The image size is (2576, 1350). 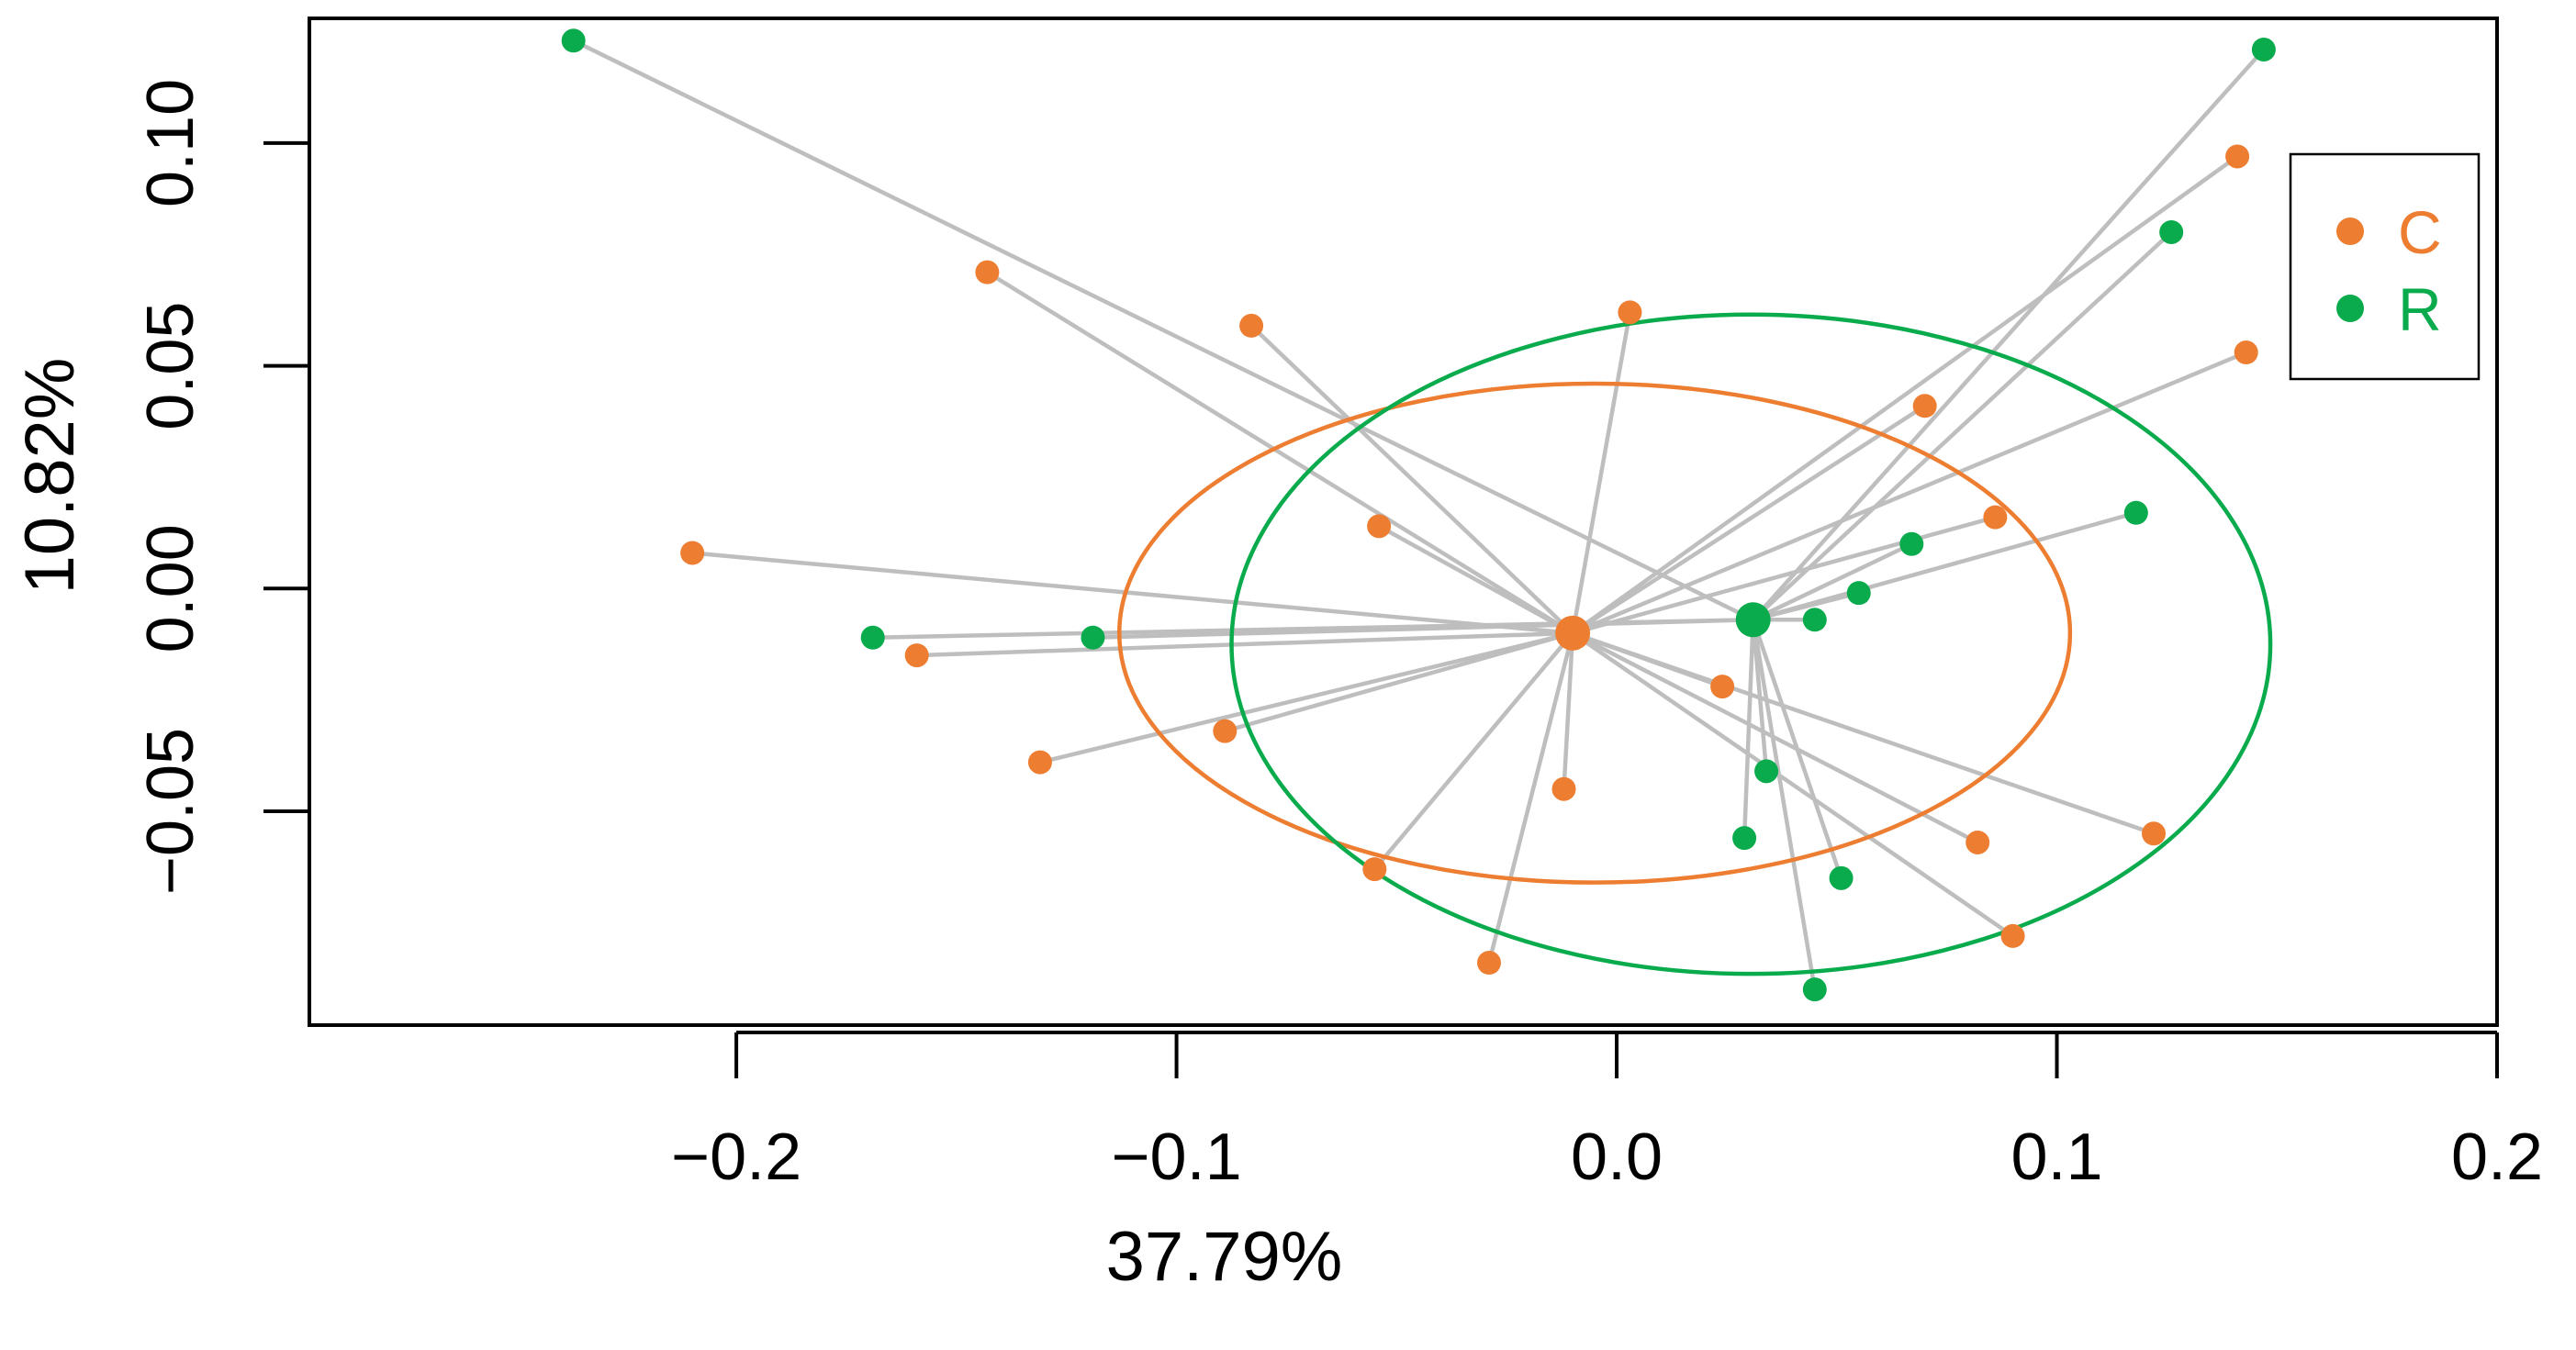 I want to click on x-tick-label: 0.2, so click(x=2497, y=1157).